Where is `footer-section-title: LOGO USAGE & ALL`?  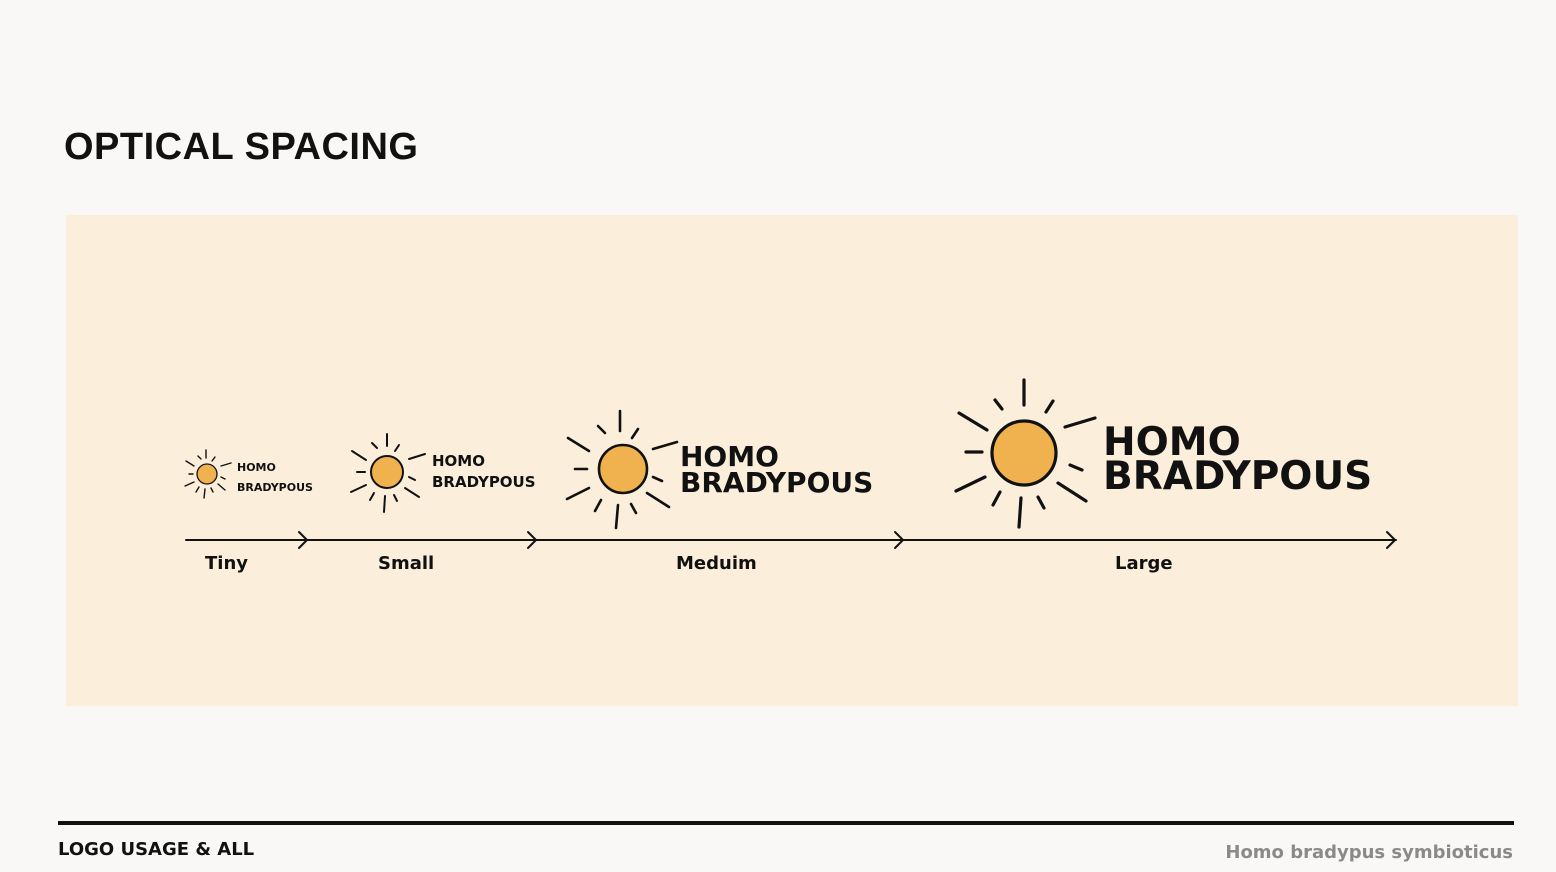 footer-section-title: LOGO USAGE & ALL is located at coordinates (156, 849).